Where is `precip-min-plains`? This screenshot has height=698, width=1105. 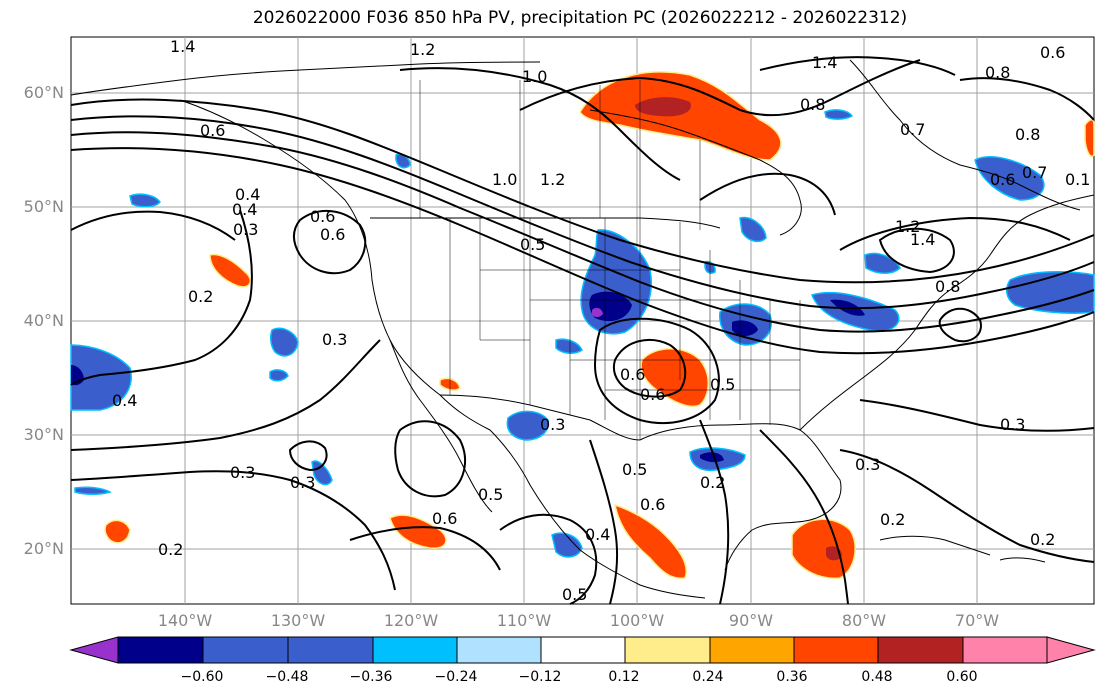
precip-min-plains is located at coordinates (597, 312).